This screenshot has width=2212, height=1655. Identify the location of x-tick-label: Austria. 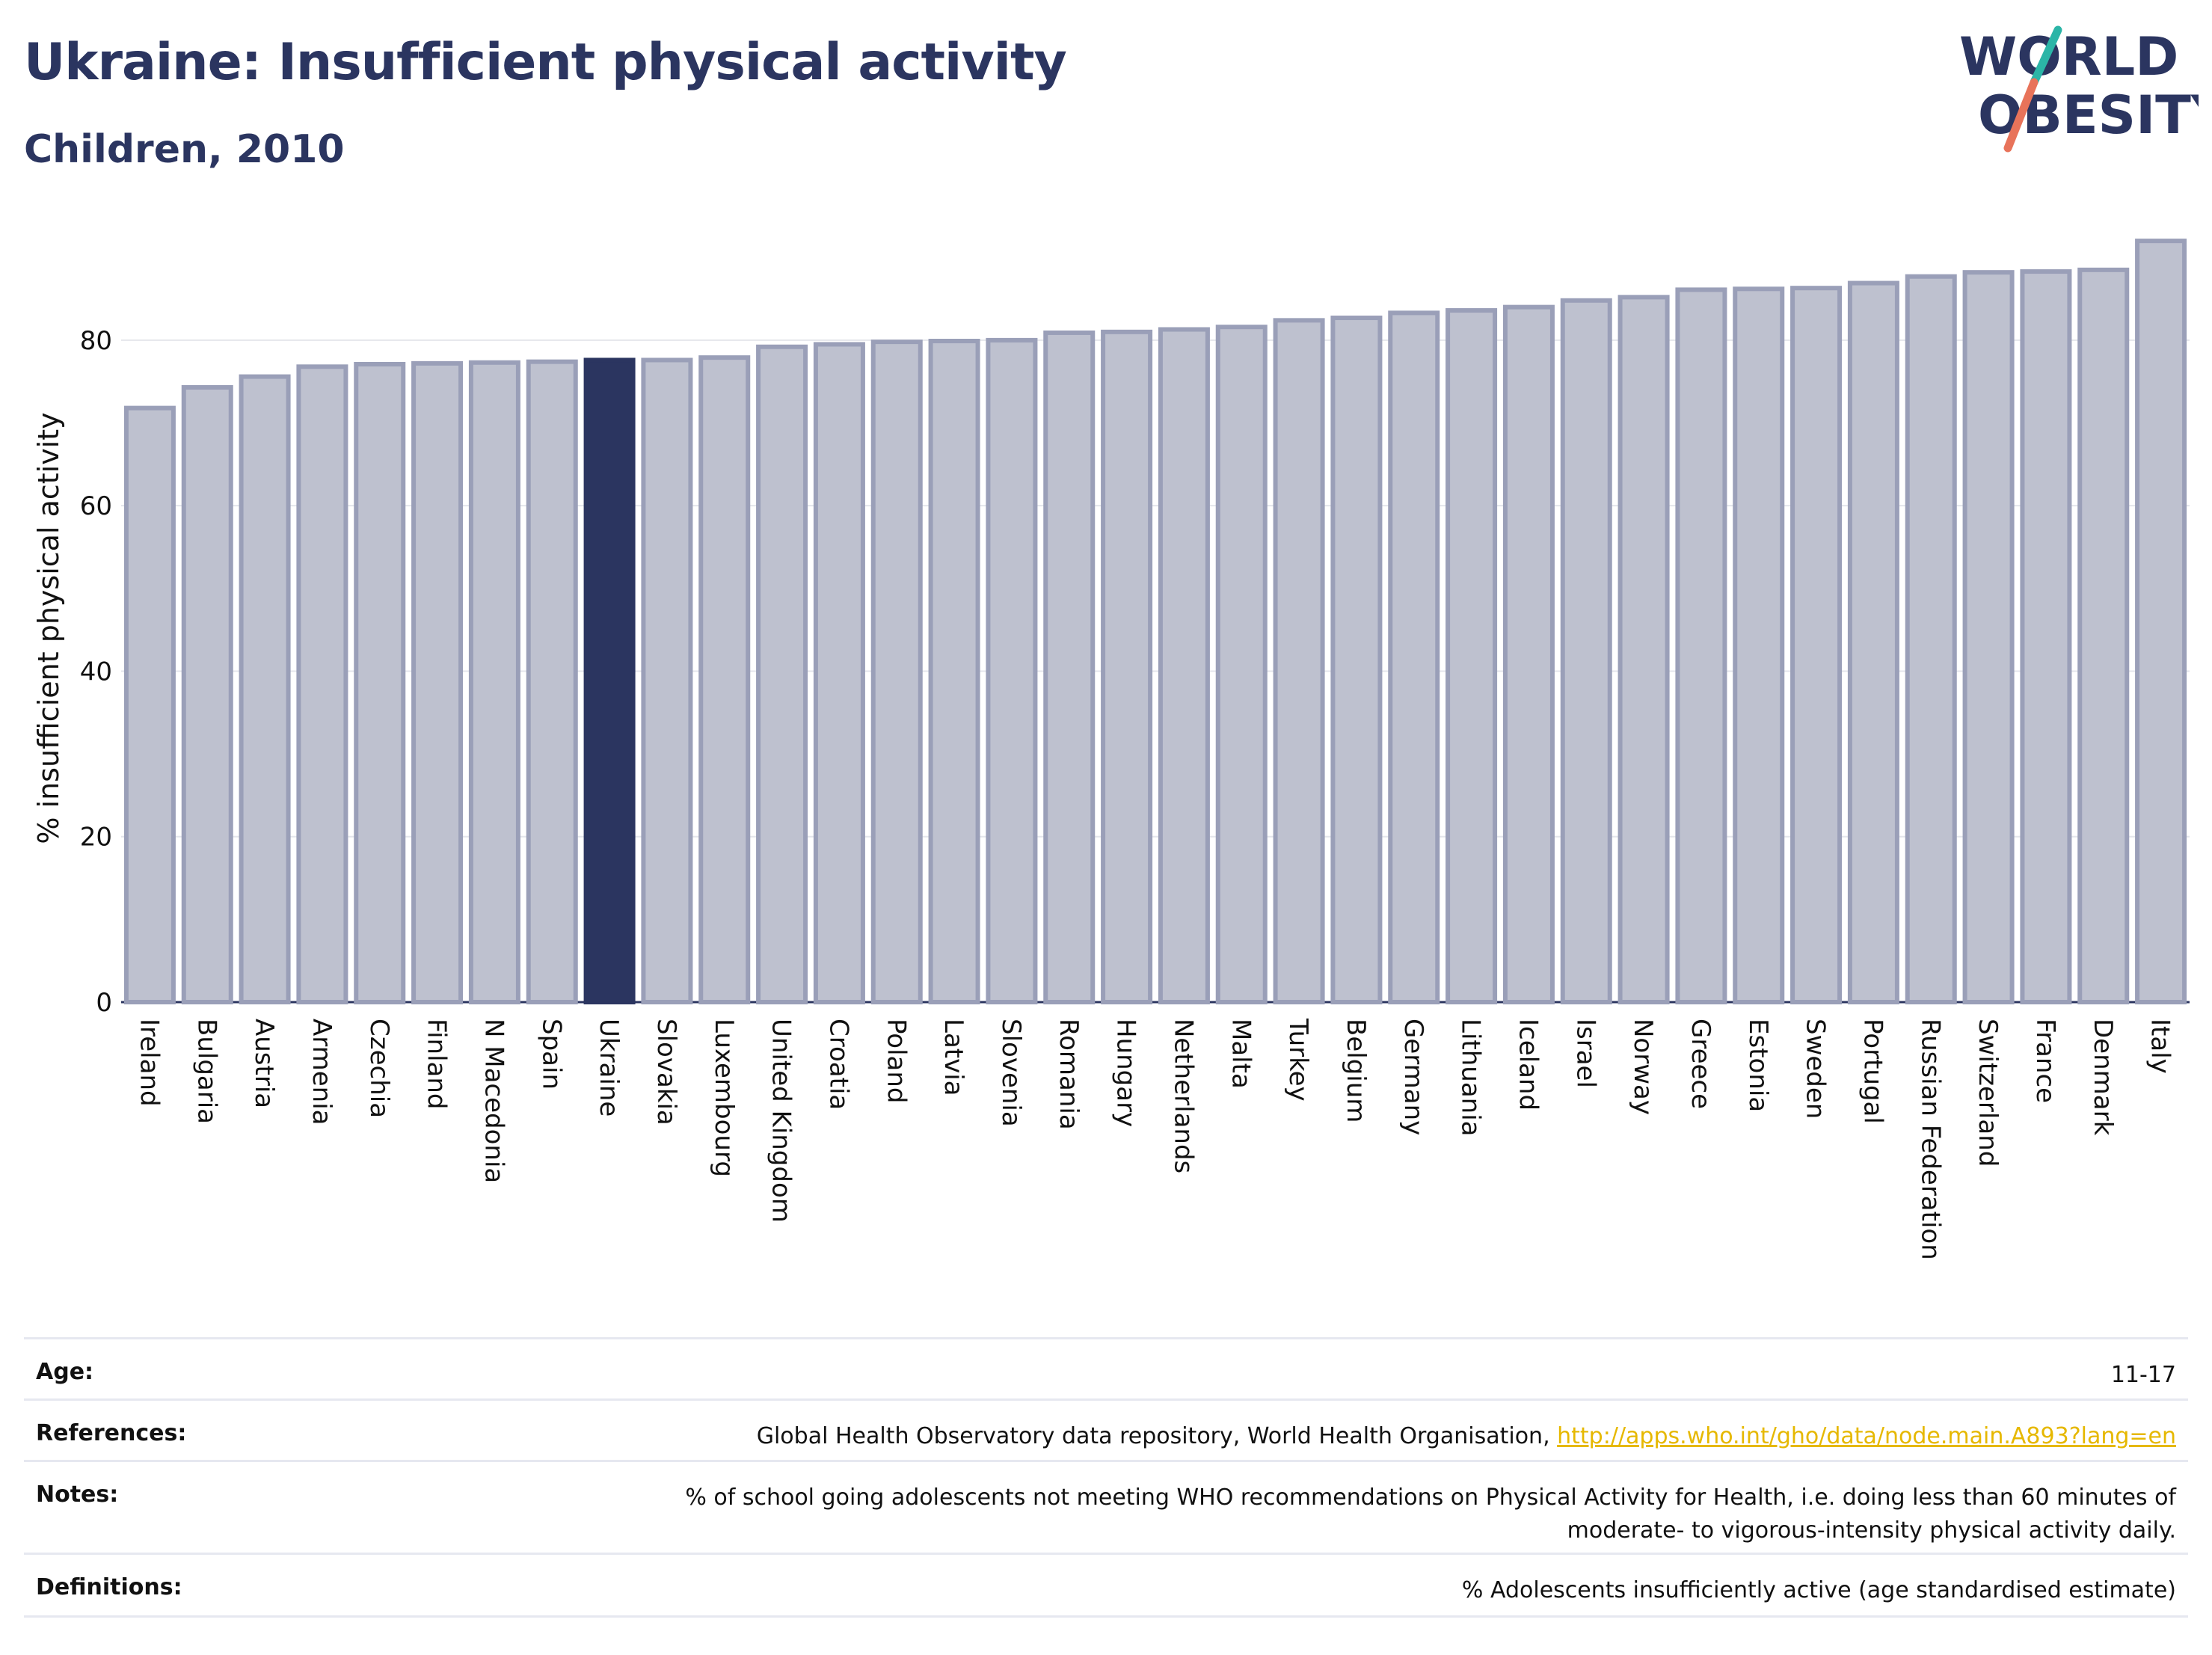
(264, 1063).